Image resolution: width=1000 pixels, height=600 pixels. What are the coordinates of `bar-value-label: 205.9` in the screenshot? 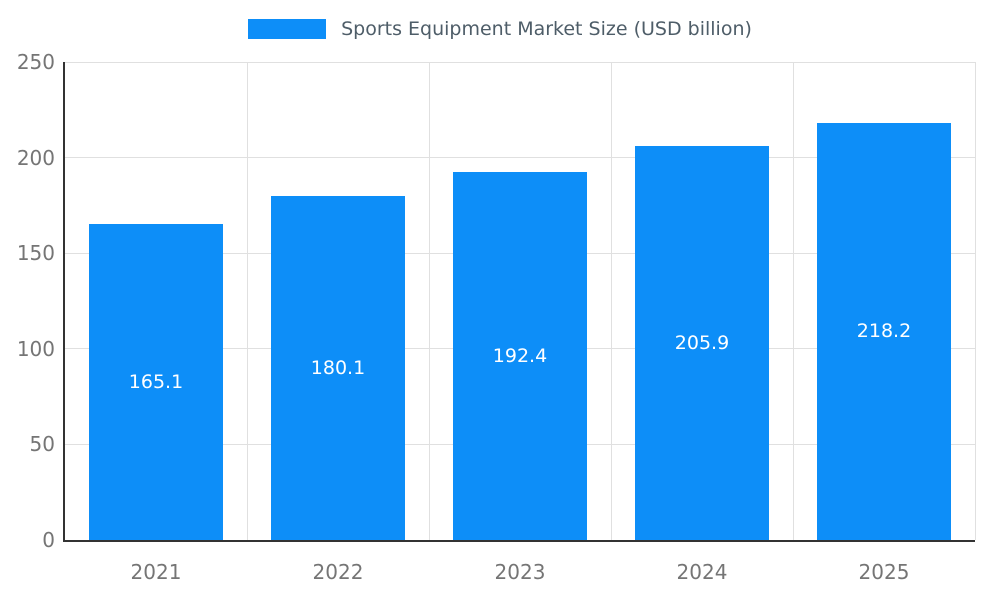 It's located at (702, 343).